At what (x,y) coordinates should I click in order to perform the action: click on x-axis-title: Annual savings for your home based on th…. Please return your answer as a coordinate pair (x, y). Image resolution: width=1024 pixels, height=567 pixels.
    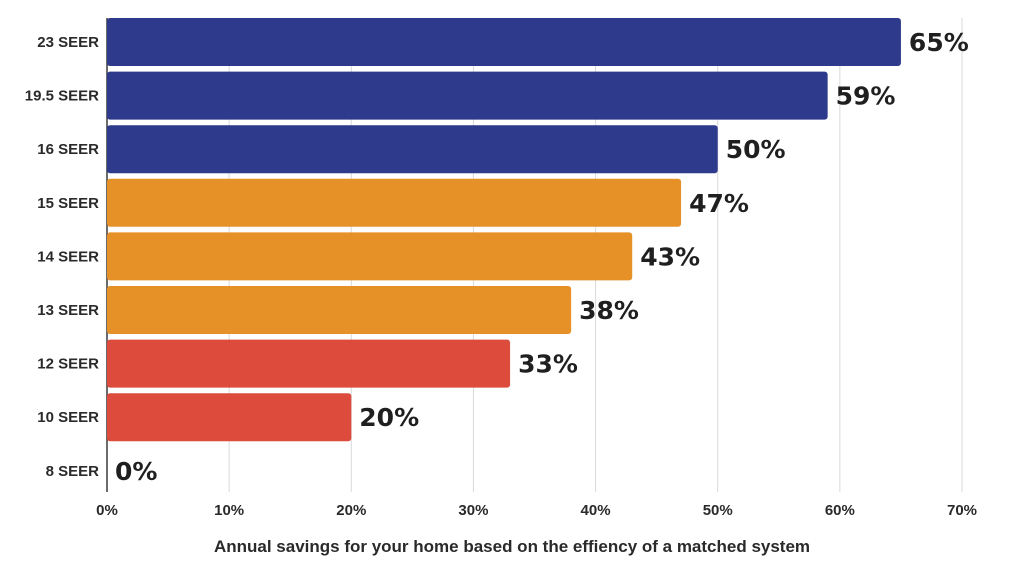
    Looking at the image, I should click on (512, 546).